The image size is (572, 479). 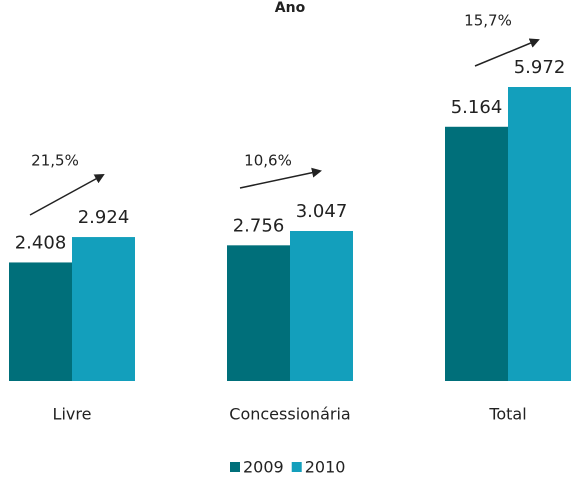 What do you see at coordinates (41, 242) in the screenshot?
I see `value-label: 2.408` at bounding box center [41, 242].